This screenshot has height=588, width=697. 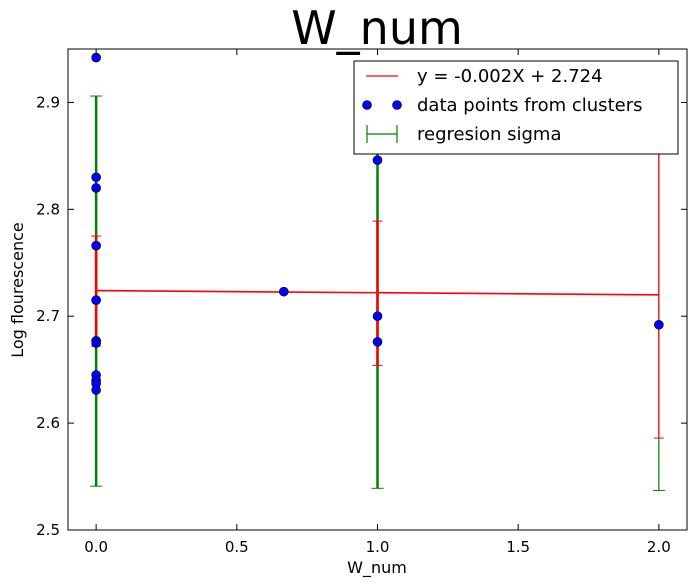 What do you see at coordinates (96, 547) in the screenshot?
I see `x-tick-label: 0.0` at bounding box center [96, 547].